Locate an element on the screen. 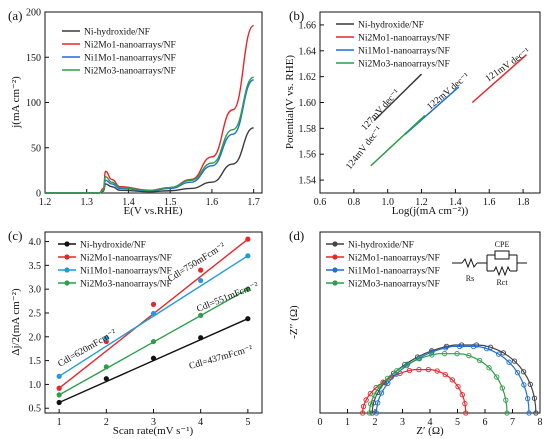 This screenshot has height=439, width=550. cpe-label: CPE is located at coordinates (502, 244).